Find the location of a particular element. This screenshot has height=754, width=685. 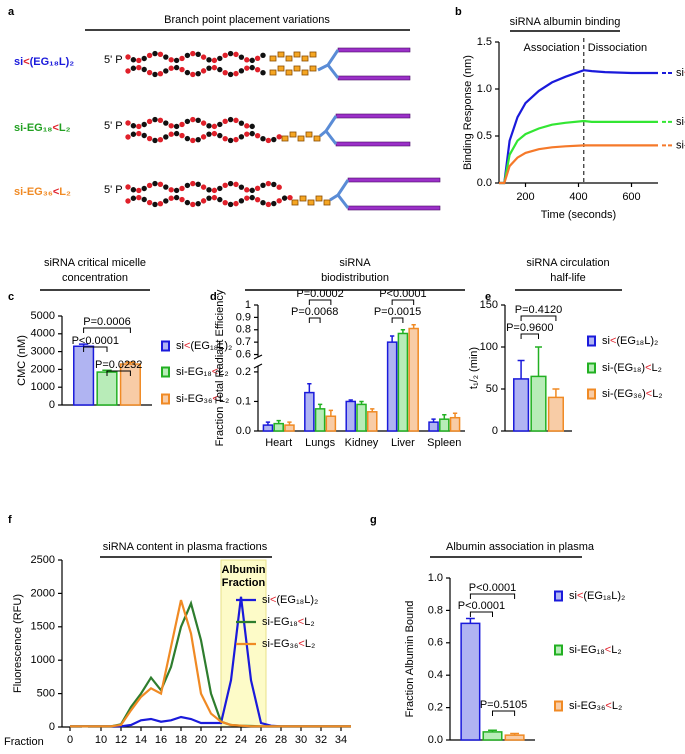

p-value: P=0.4120 is located at coordinates (538, 310).